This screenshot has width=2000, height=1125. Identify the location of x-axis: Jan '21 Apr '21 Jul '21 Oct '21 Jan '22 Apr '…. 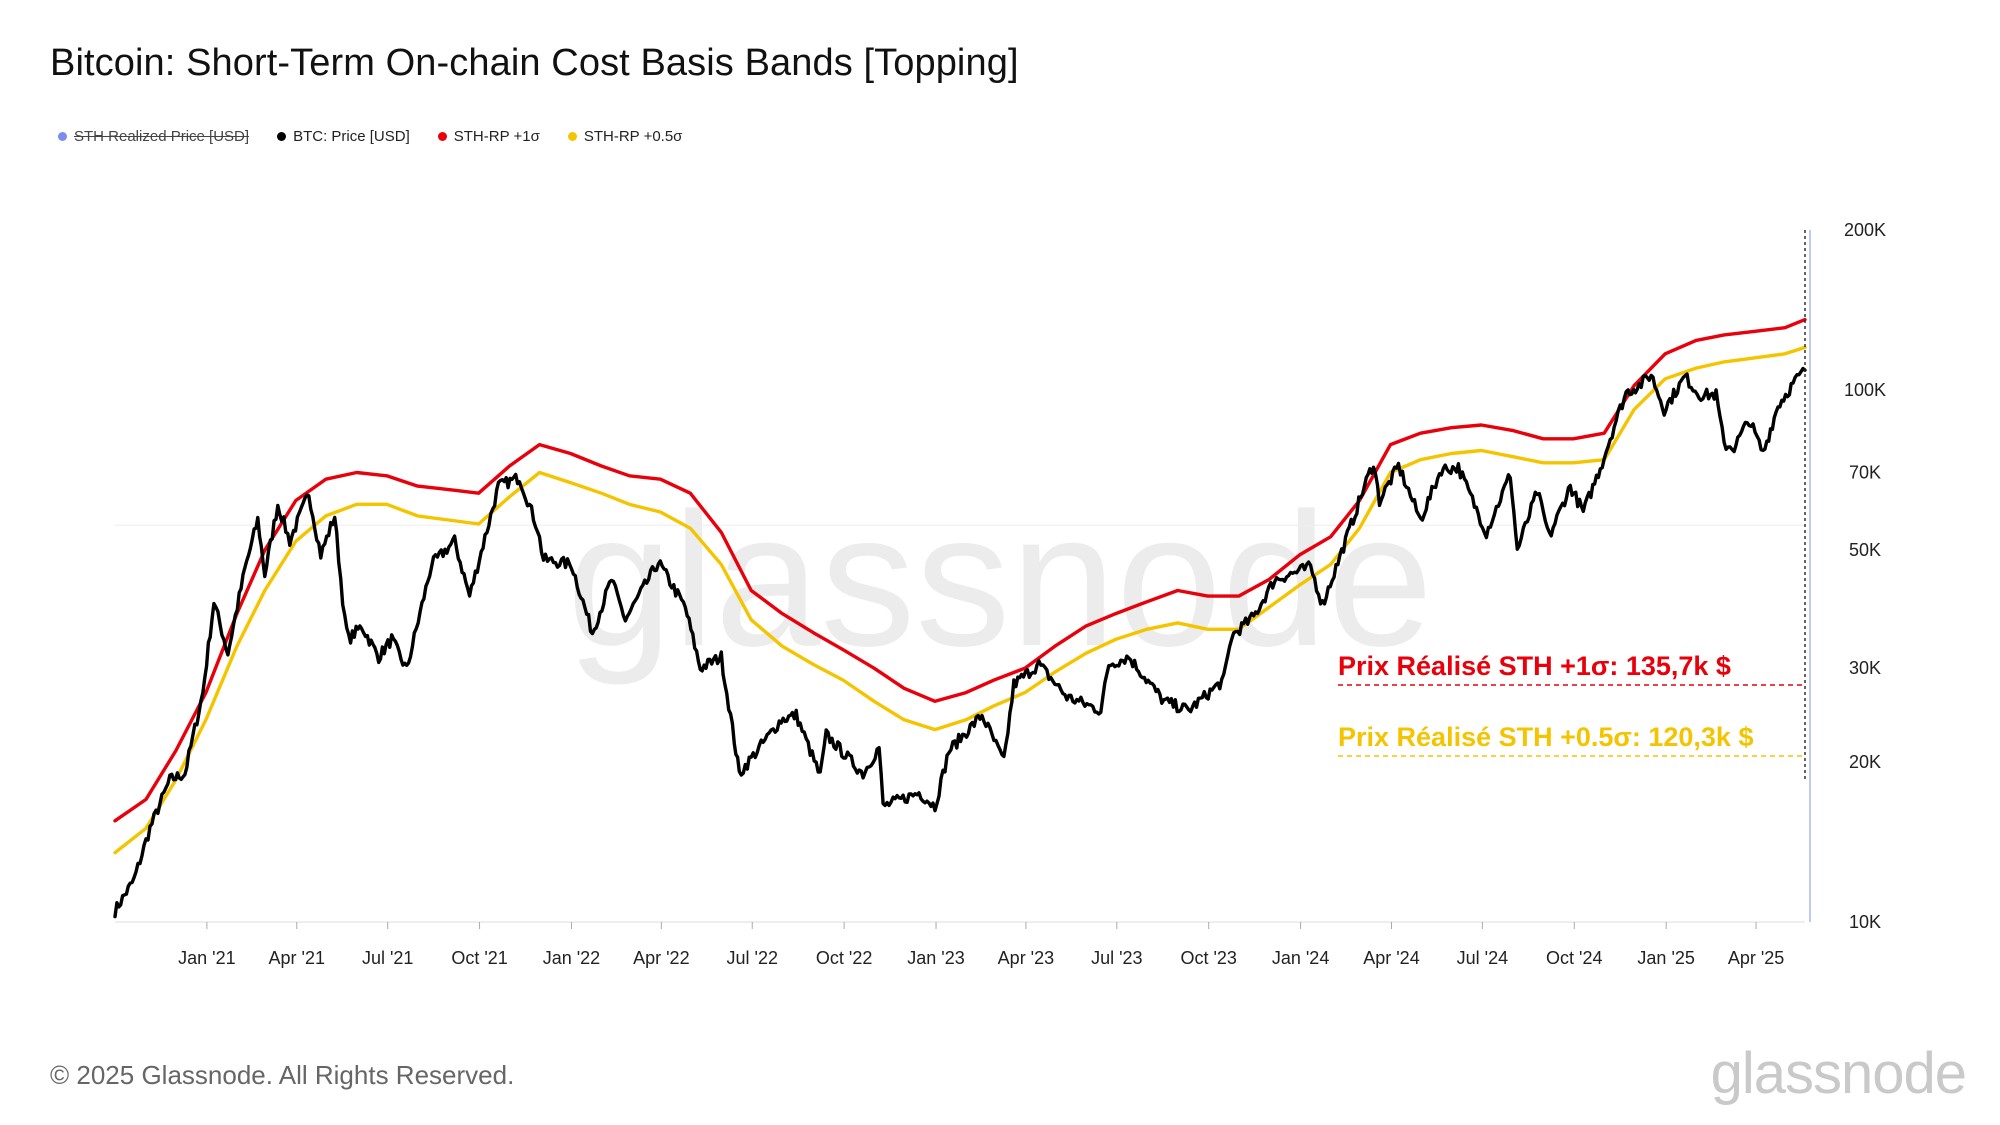
(981, 945).